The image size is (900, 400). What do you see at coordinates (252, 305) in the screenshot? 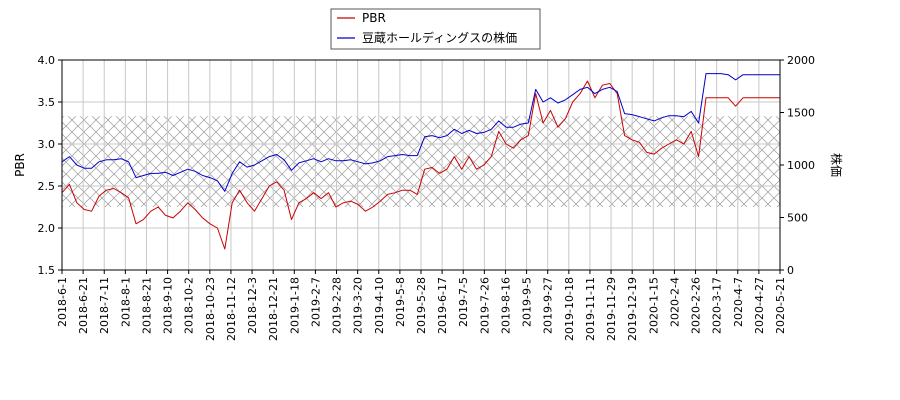
I see `x-tick-label: 2018-12-3` at bounding box center [252, 305].